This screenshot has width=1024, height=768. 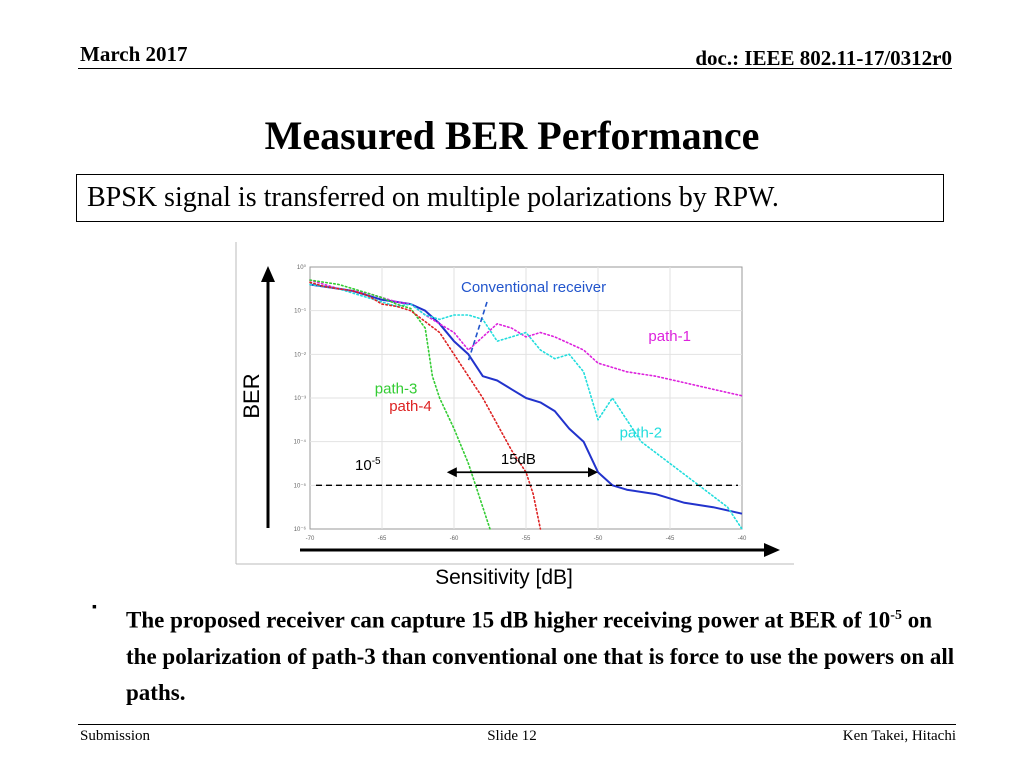 What do you see at coordinates (396, 389) in the screenshot?
I see `label-path-3: path-3` at bounding box center [396, 389].